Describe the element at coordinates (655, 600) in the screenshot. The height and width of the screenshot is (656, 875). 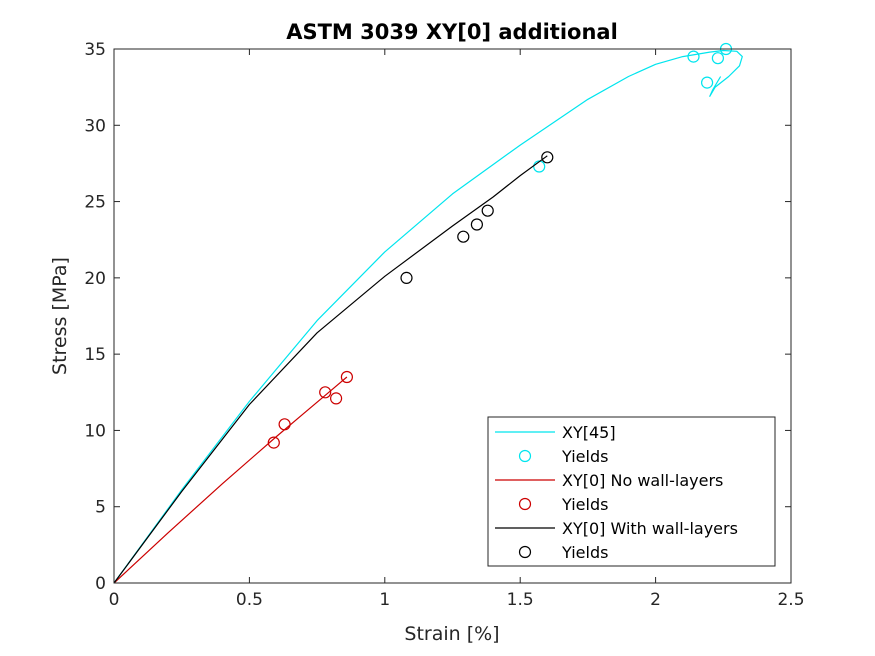
I see `x-tick-label: 2` at that location.